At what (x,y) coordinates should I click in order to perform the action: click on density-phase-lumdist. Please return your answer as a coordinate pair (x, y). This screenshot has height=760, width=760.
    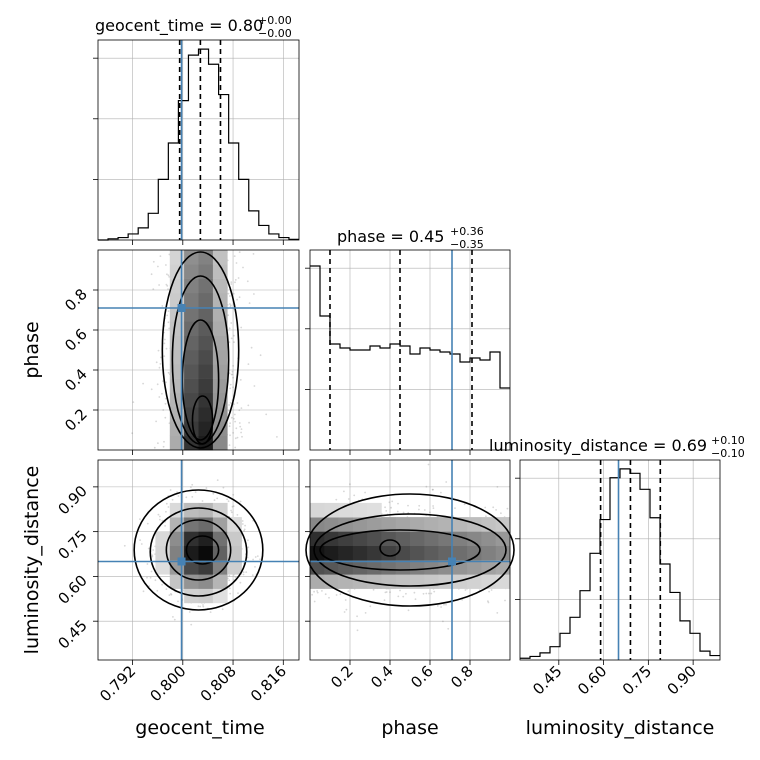
    Looking at the image, I should click on (410, 545).